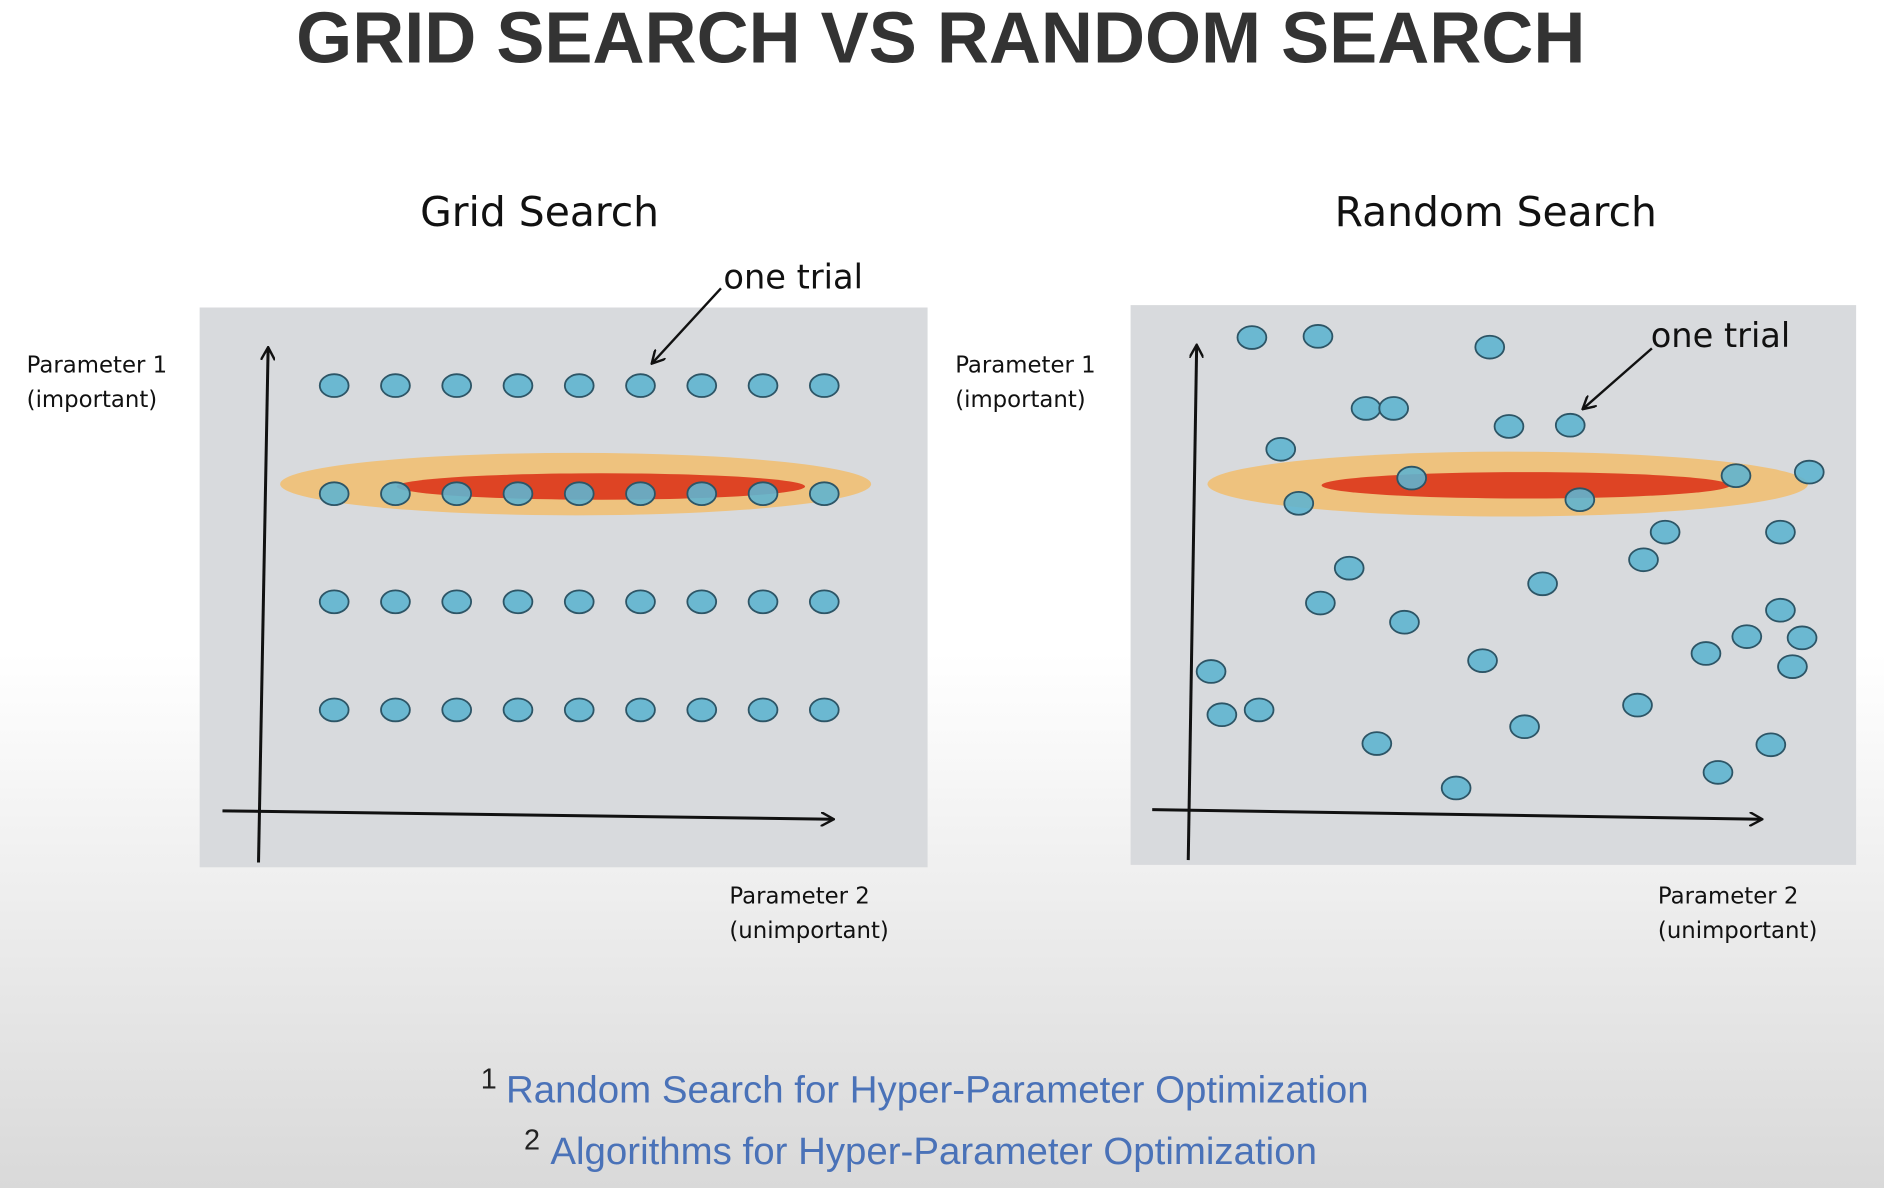 This screenshot has width=1884, height=1188. I want to click on slide-title: GRID SEARCH VS RANDOM SEARCH, so click(940, 39).